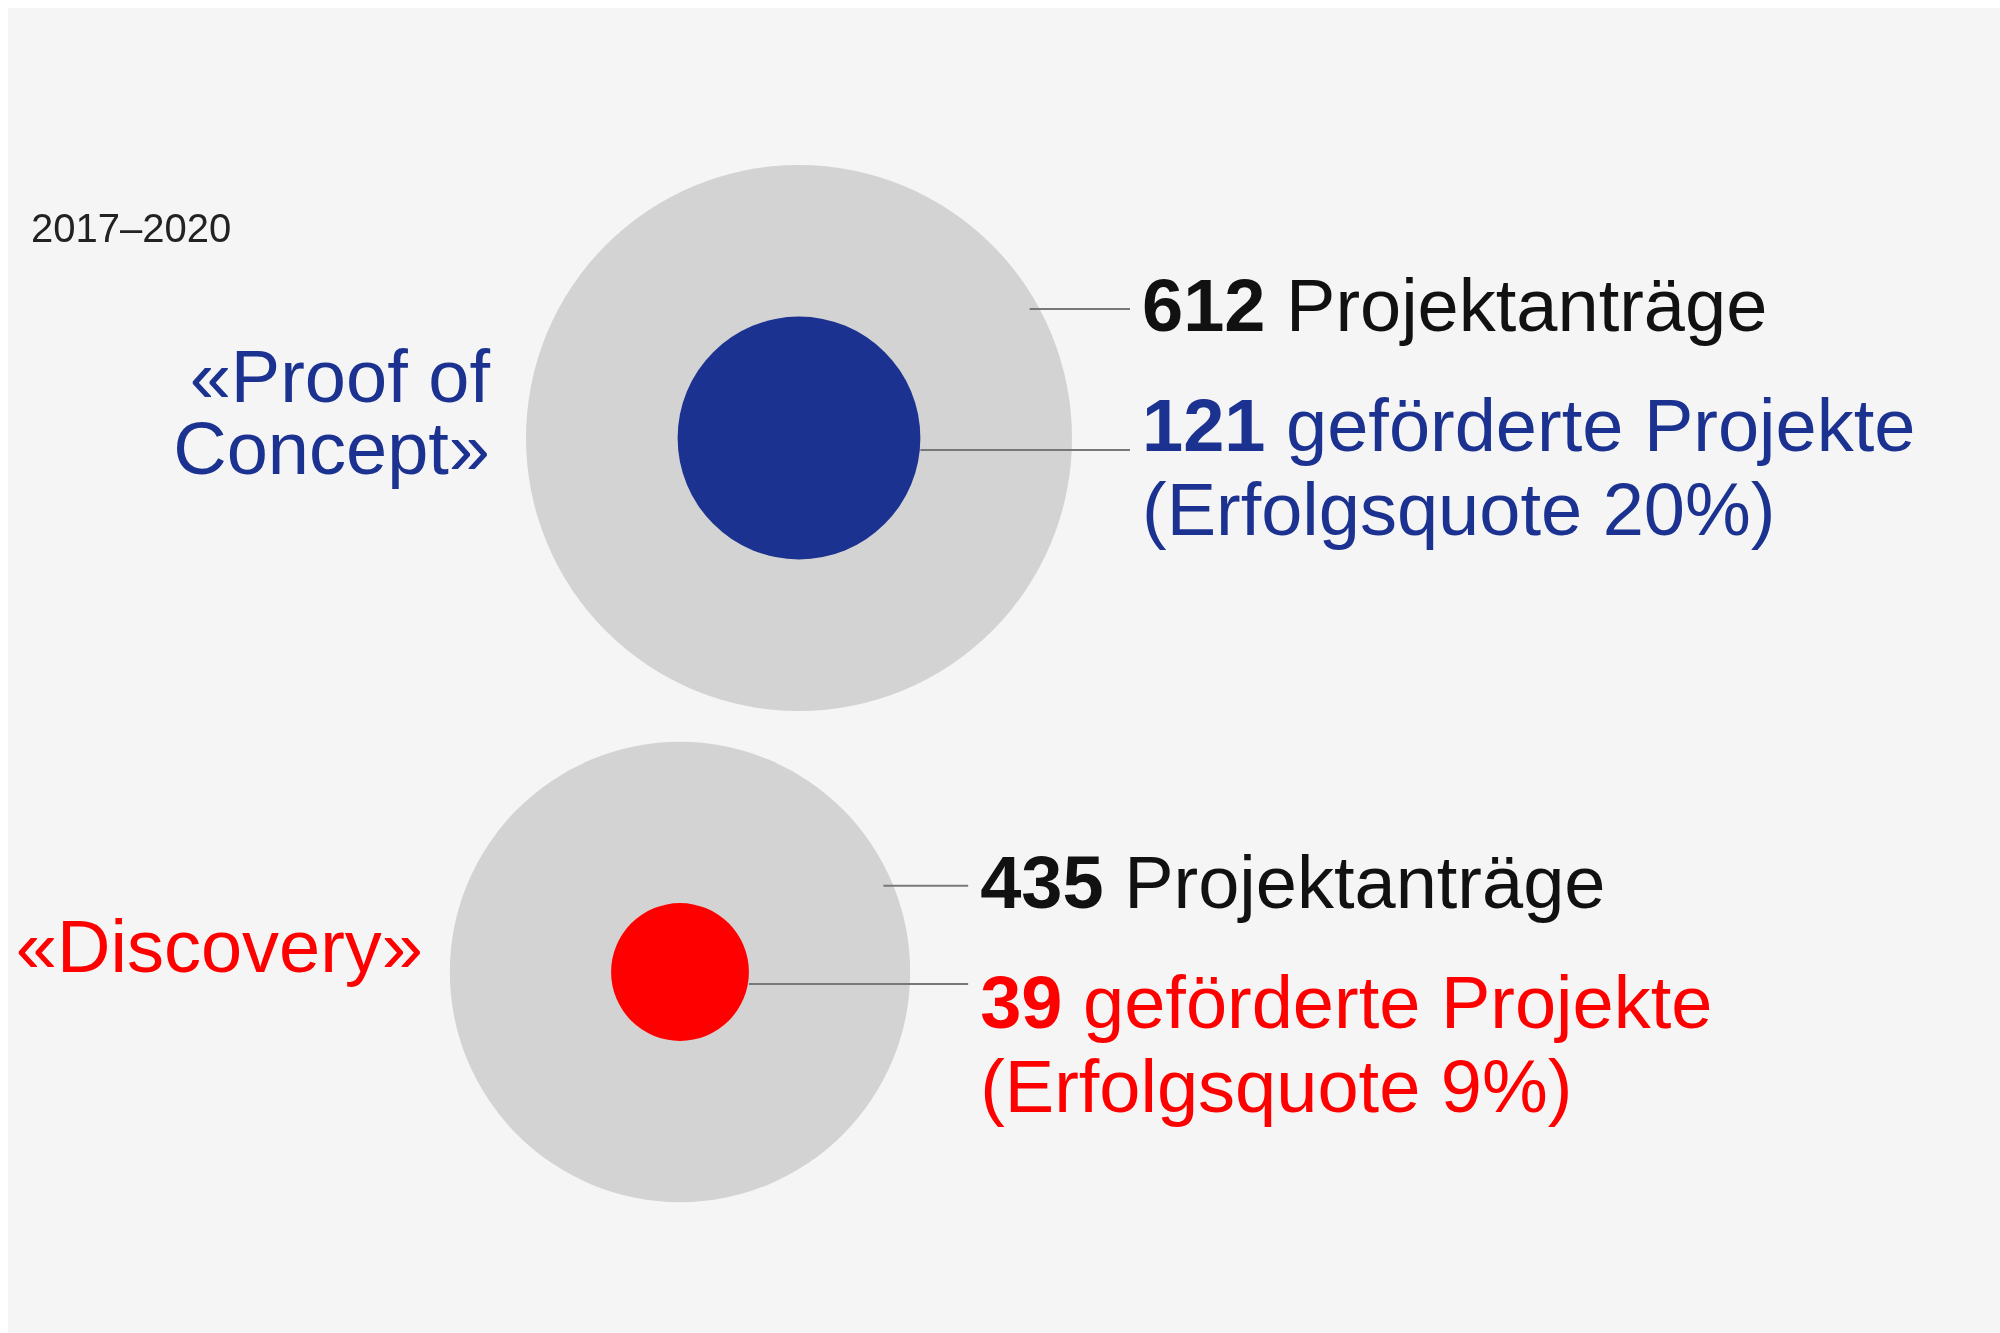 This screenshot has height=1333, width=2000. I want to click on data-label: 121 geförderte Projekte (Erfolgsquote 20%), so click(1529, 467).